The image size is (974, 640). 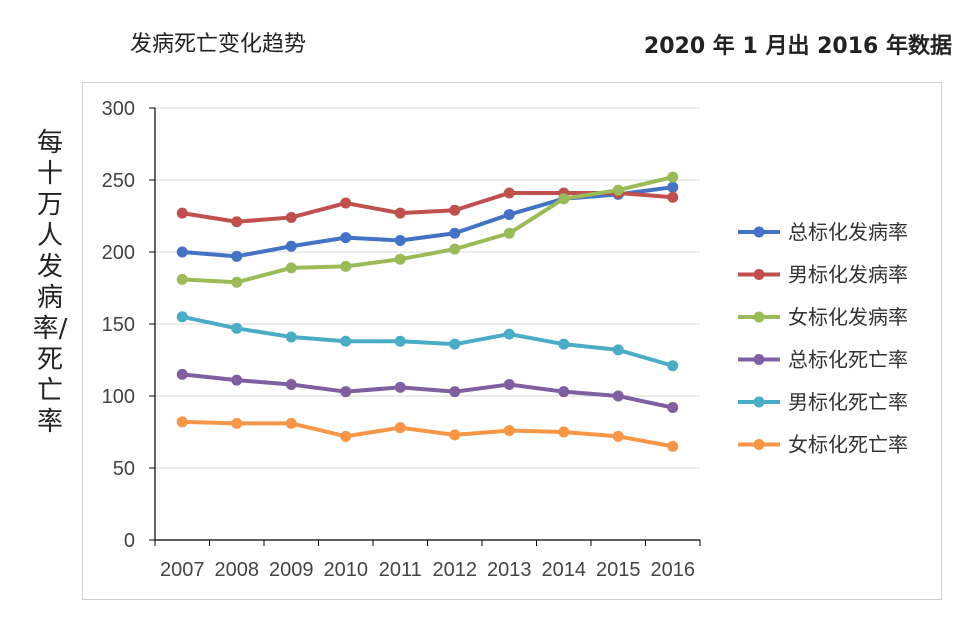 I want to click on y-tick-label: 50, so click(x=124, y=469).